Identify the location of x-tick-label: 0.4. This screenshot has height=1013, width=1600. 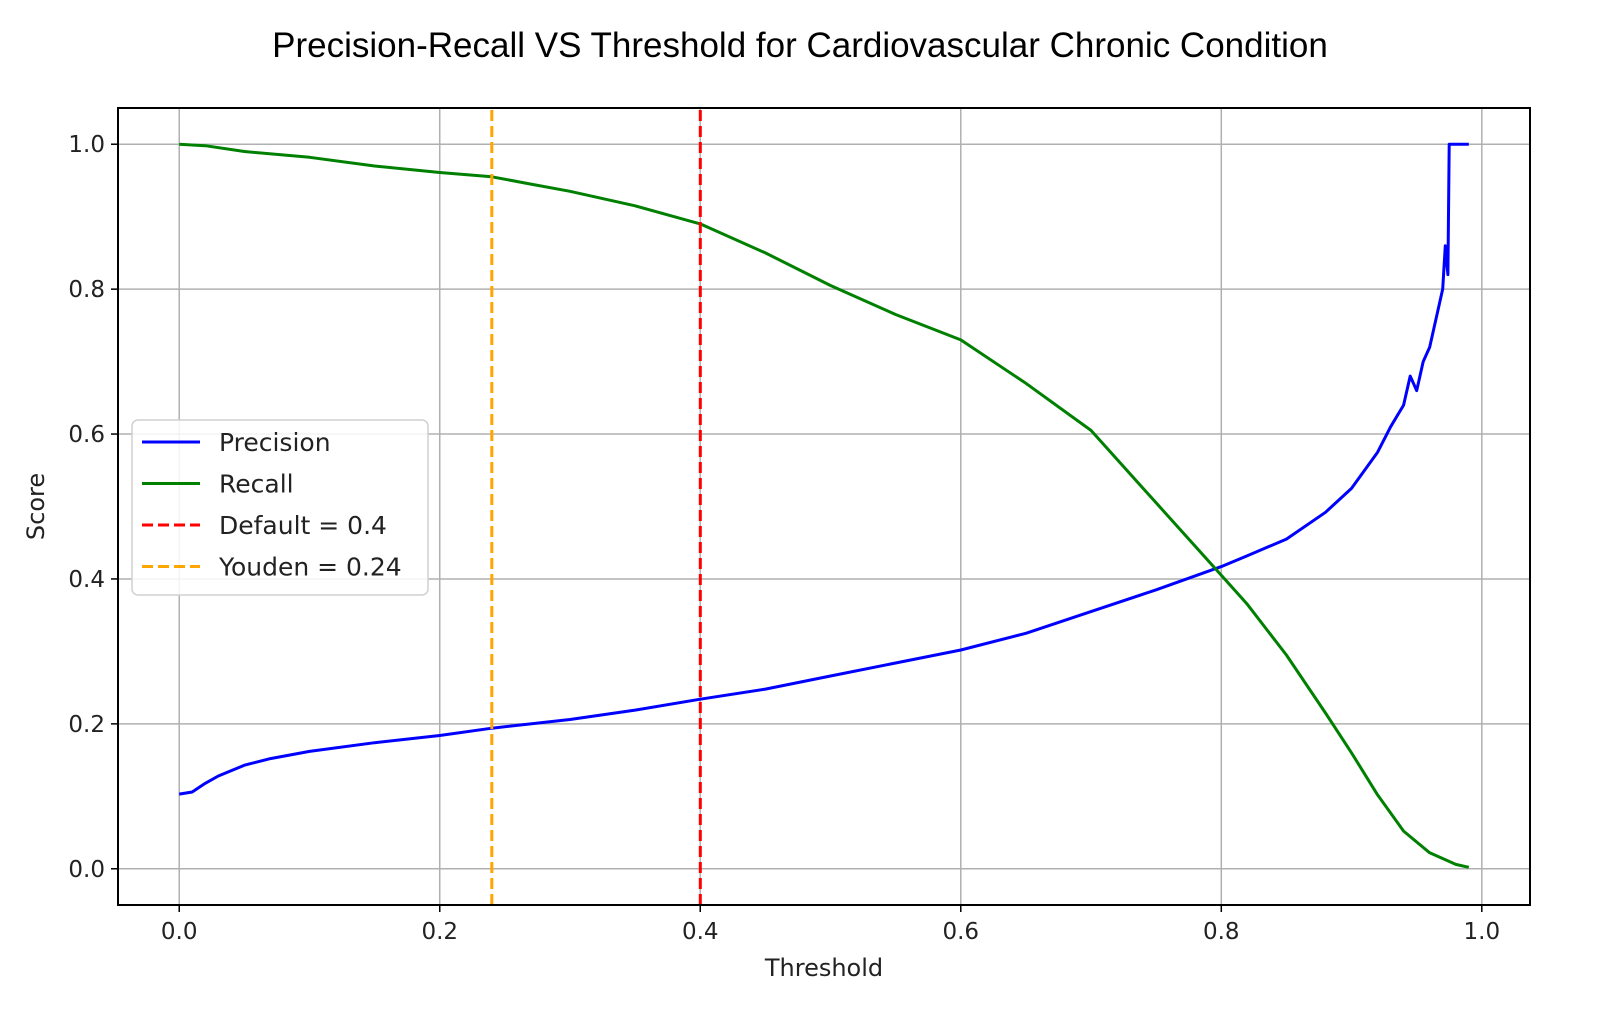
(700, 932).